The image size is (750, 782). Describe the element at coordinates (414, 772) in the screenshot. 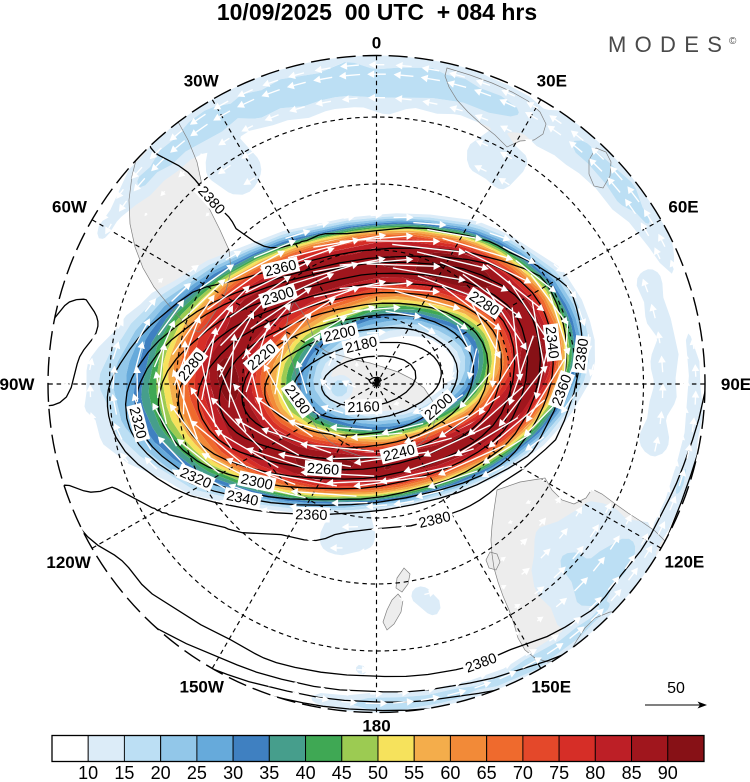

I see `svg-text: 55` at that location.